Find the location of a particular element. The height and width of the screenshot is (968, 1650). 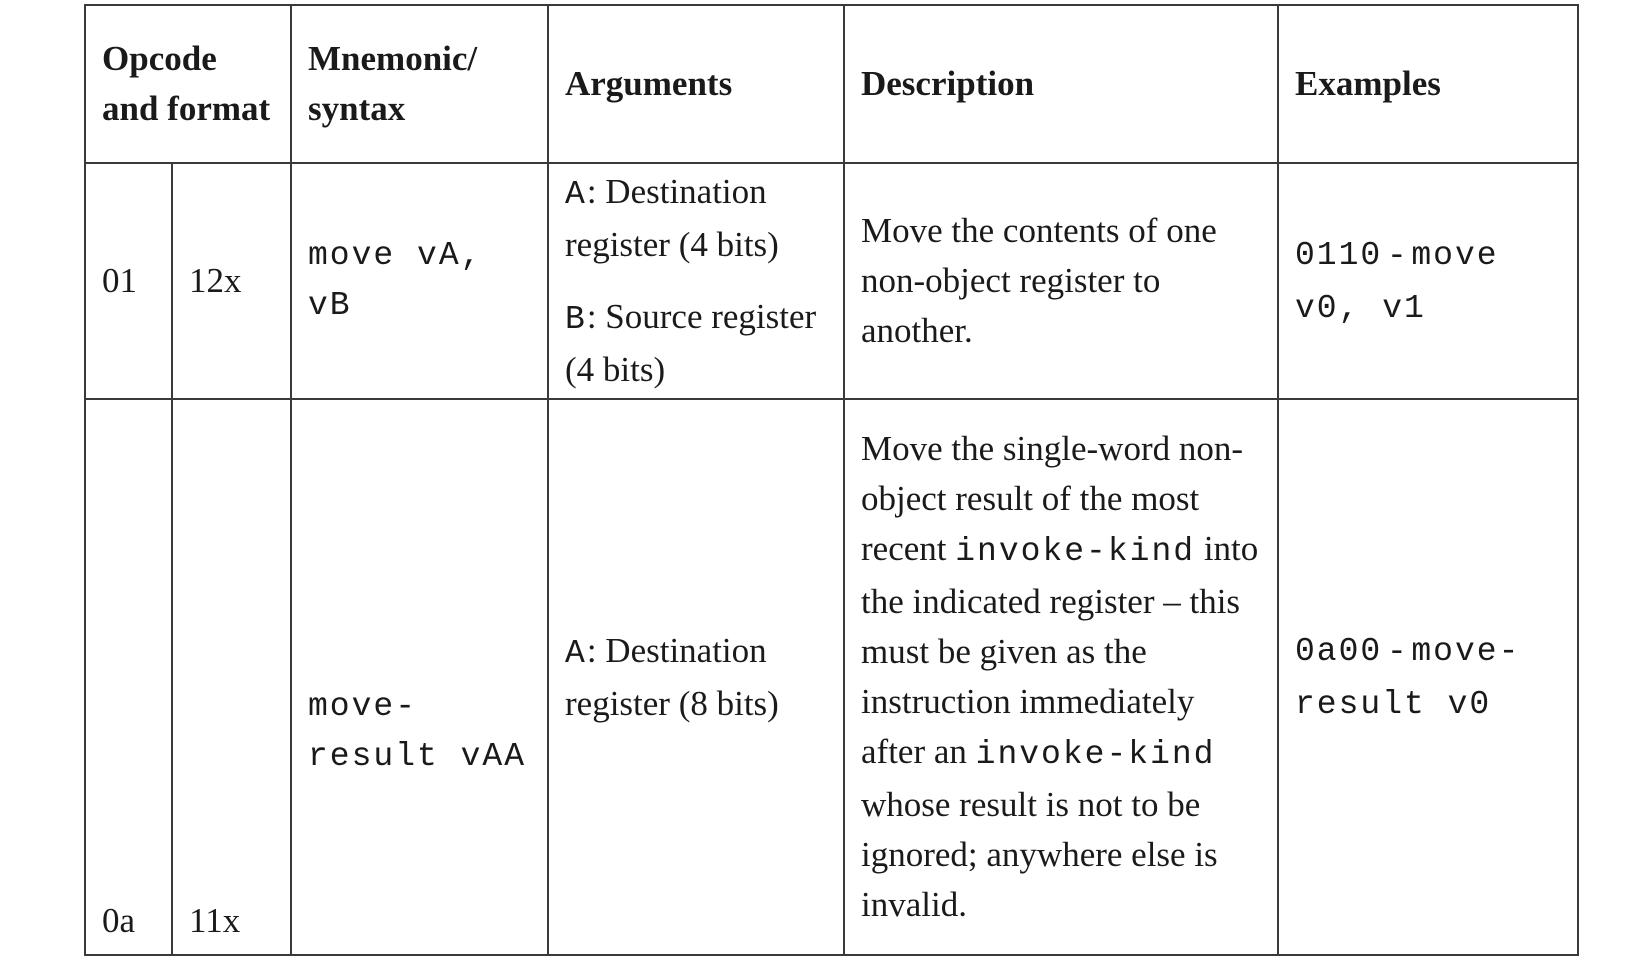

argument-b: B: Source register (4 bits) is located at coordinates (691, 343).